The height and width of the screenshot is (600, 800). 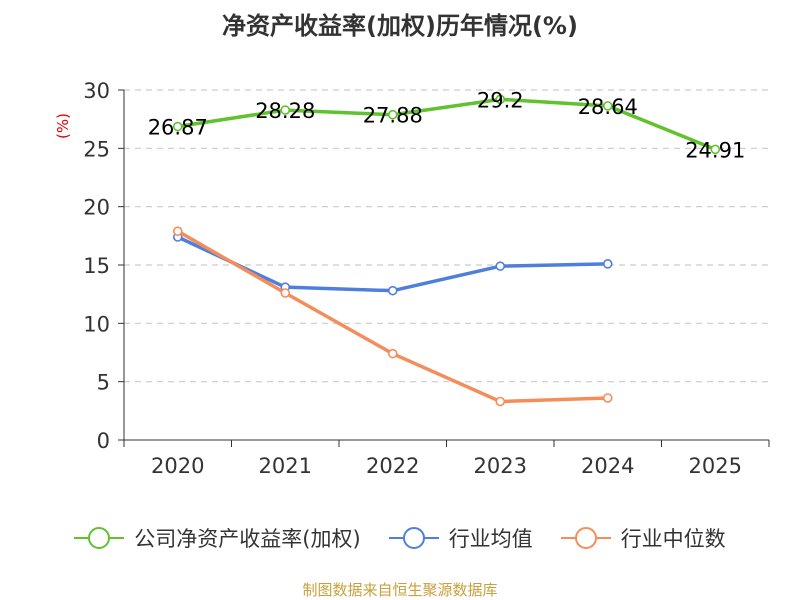 What do you see at coordinates (103, 383) in the screenshot?
I see `y-tick-label: 5` at bounding box center [103, 383].